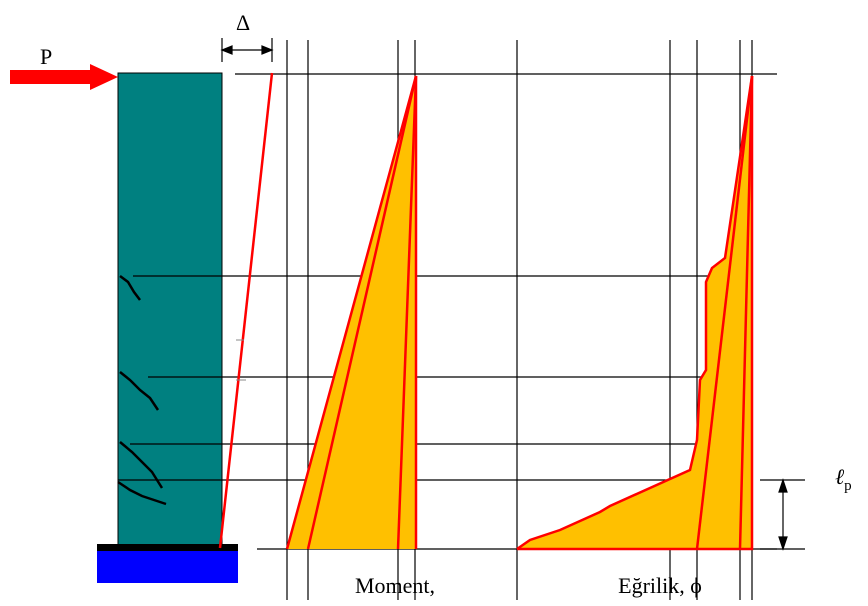  What do you see at coordinates (64, 77) in the screenshot?
I see `load-arrow` at bounding box center [64, 77].